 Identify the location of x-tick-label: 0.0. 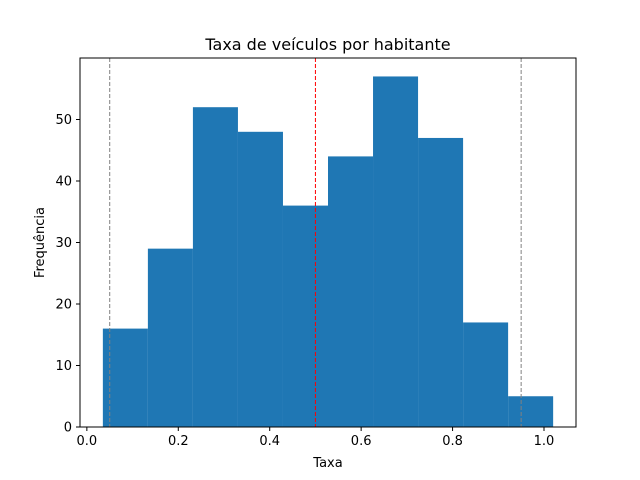
(87, 441).